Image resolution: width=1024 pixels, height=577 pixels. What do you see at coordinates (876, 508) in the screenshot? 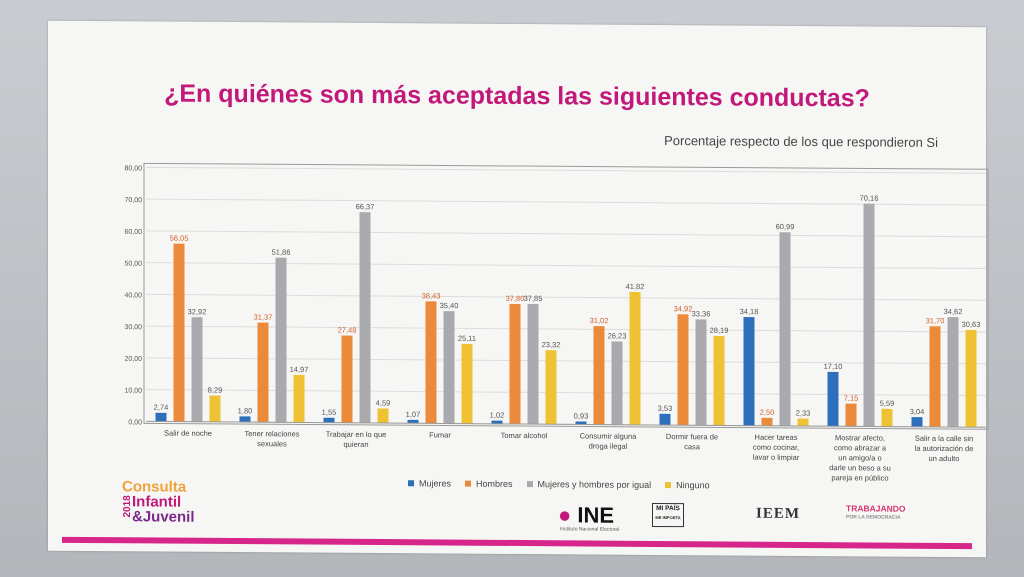
I see `trabajando-logo-line1: TRABAJANDO` at bounding box center [876, 508].